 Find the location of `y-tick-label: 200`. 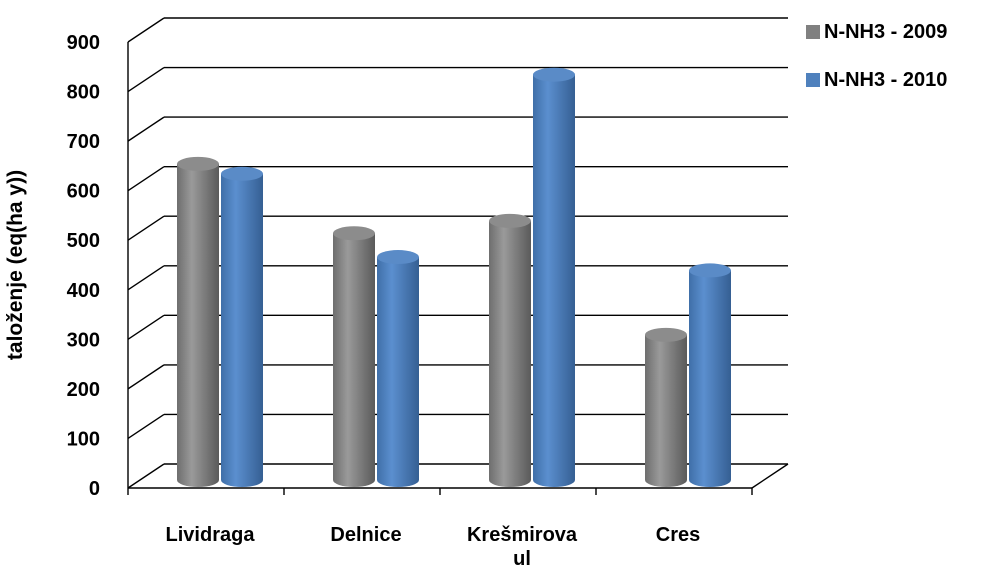

y-tick-label: 200 is located at coordinates (83, 390).